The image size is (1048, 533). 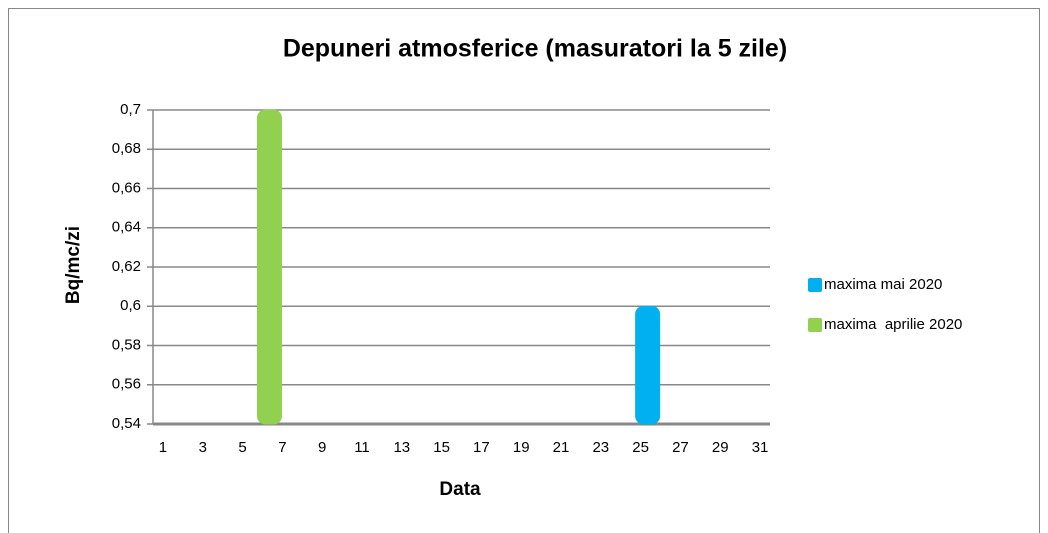 What do you see at coordinates (126, 187) in the screenshot?
I see `y-tick-label: 0,66` at bounding box center [126, 187].